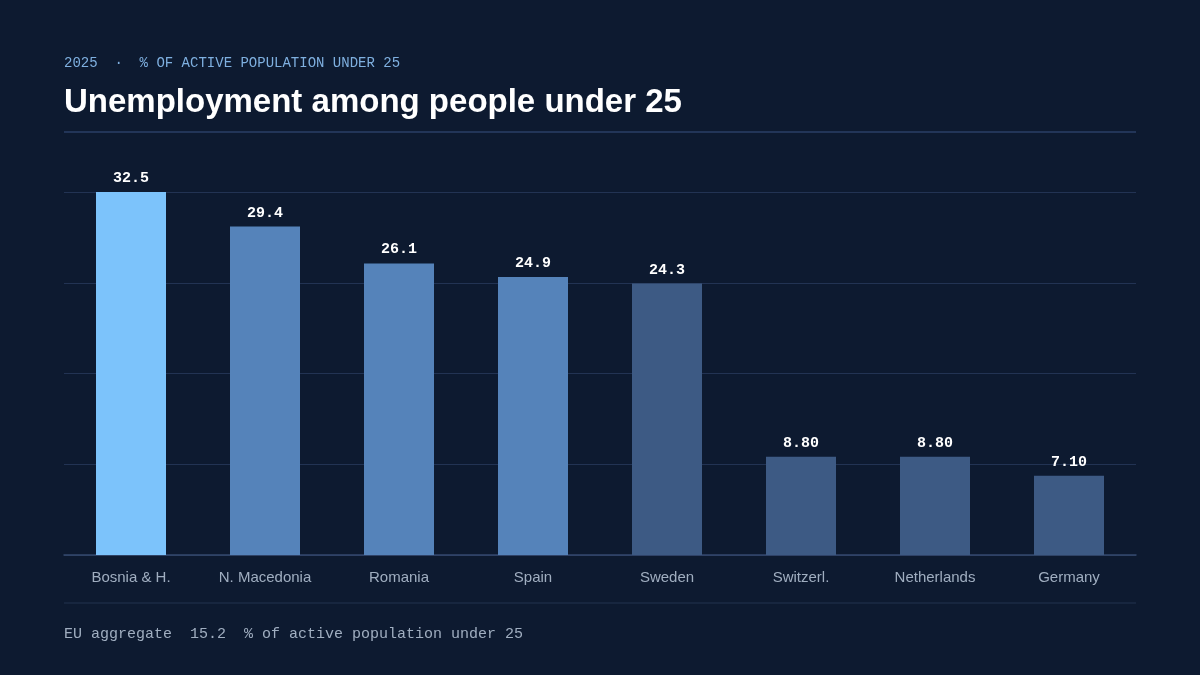 Image resolution: width=1200 pixels, height=675 pixels. What do you see at coordinates (533, 576) in the screenshot?
I see `x-tick-label: Spain` at bounding box center [533, 576].